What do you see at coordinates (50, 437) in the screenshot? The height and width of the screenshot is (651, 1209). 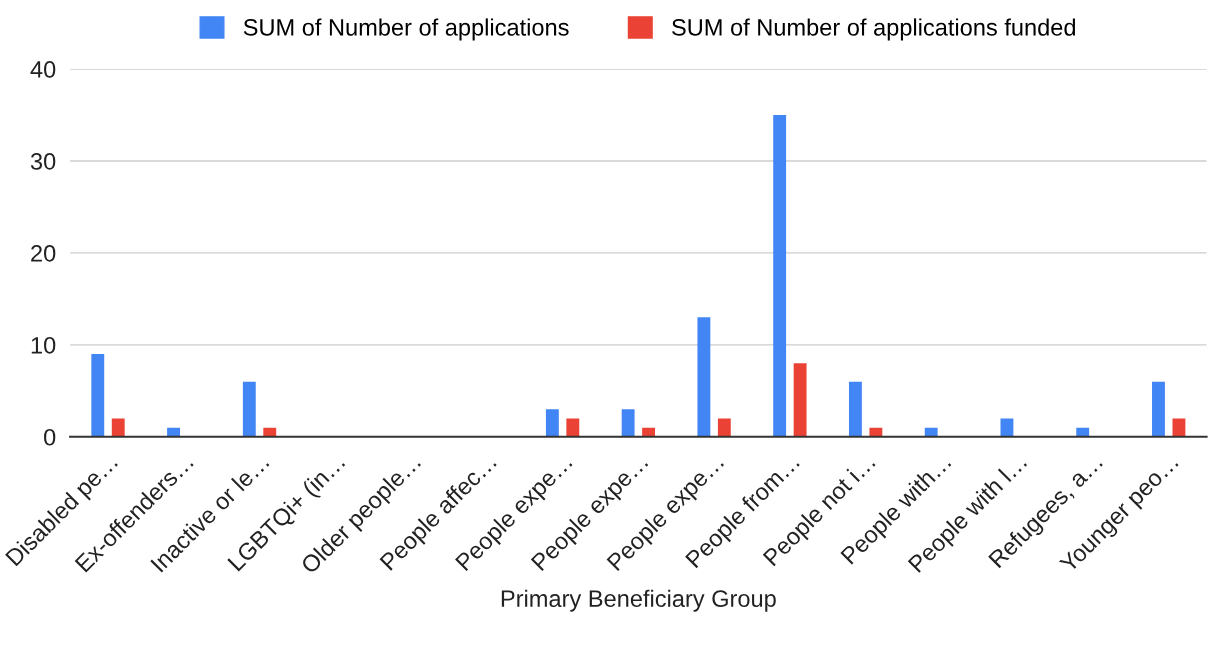 I see `y-tick-label: 0` at bounding box center [50, 437].